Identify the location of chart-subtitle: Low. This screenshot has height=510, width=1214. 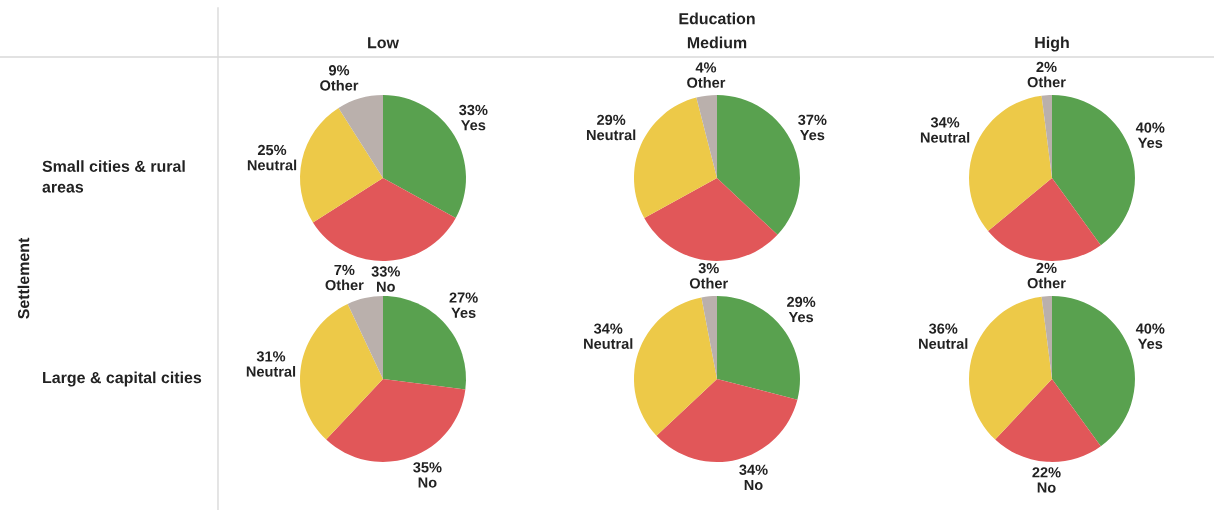
(383, 43).